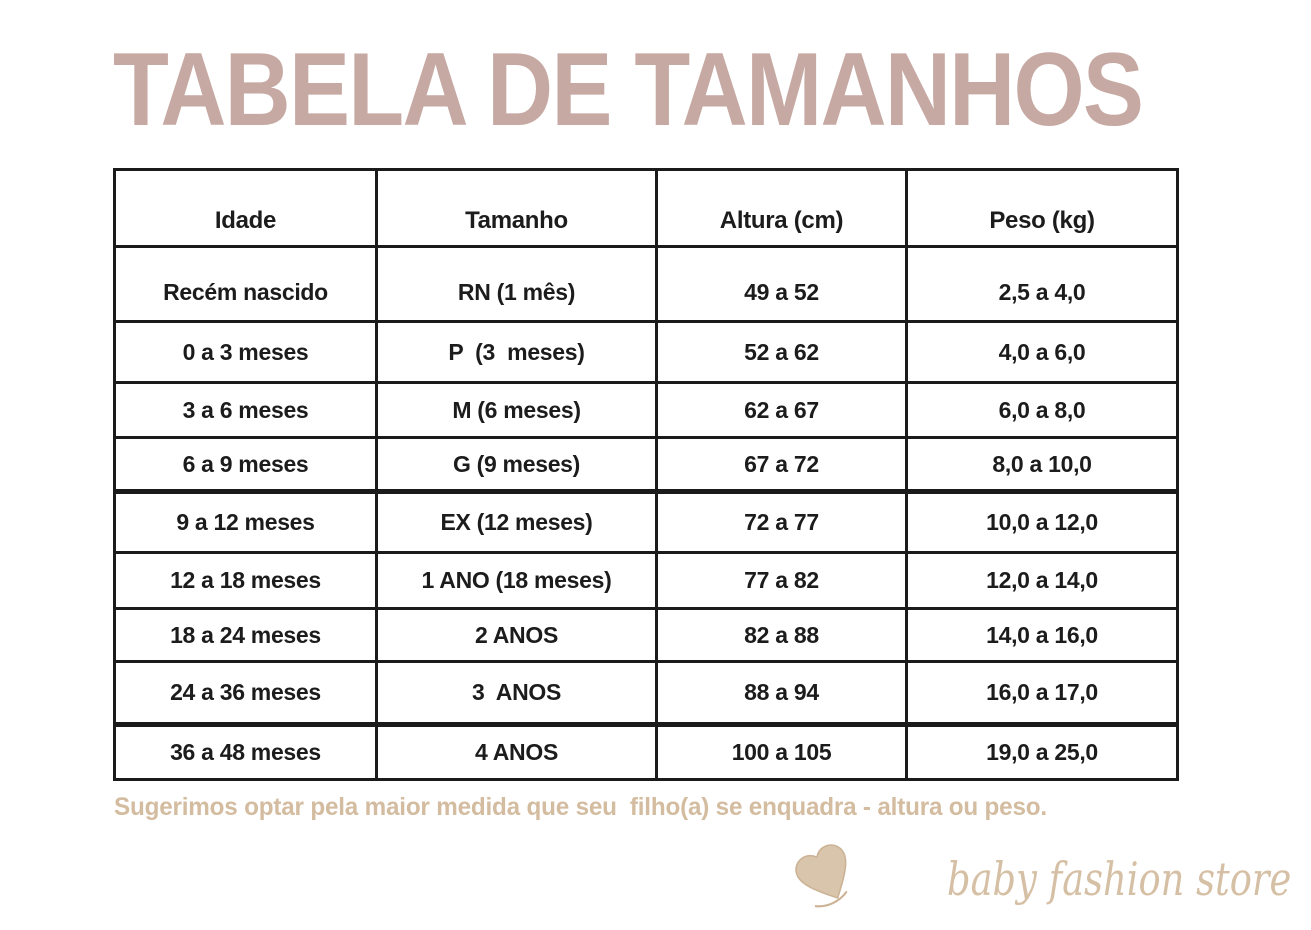  Describe the element at coordinates (516, 635) in the screenshot. I see `table-cell-tamanho: 2 ANOS` at that location.